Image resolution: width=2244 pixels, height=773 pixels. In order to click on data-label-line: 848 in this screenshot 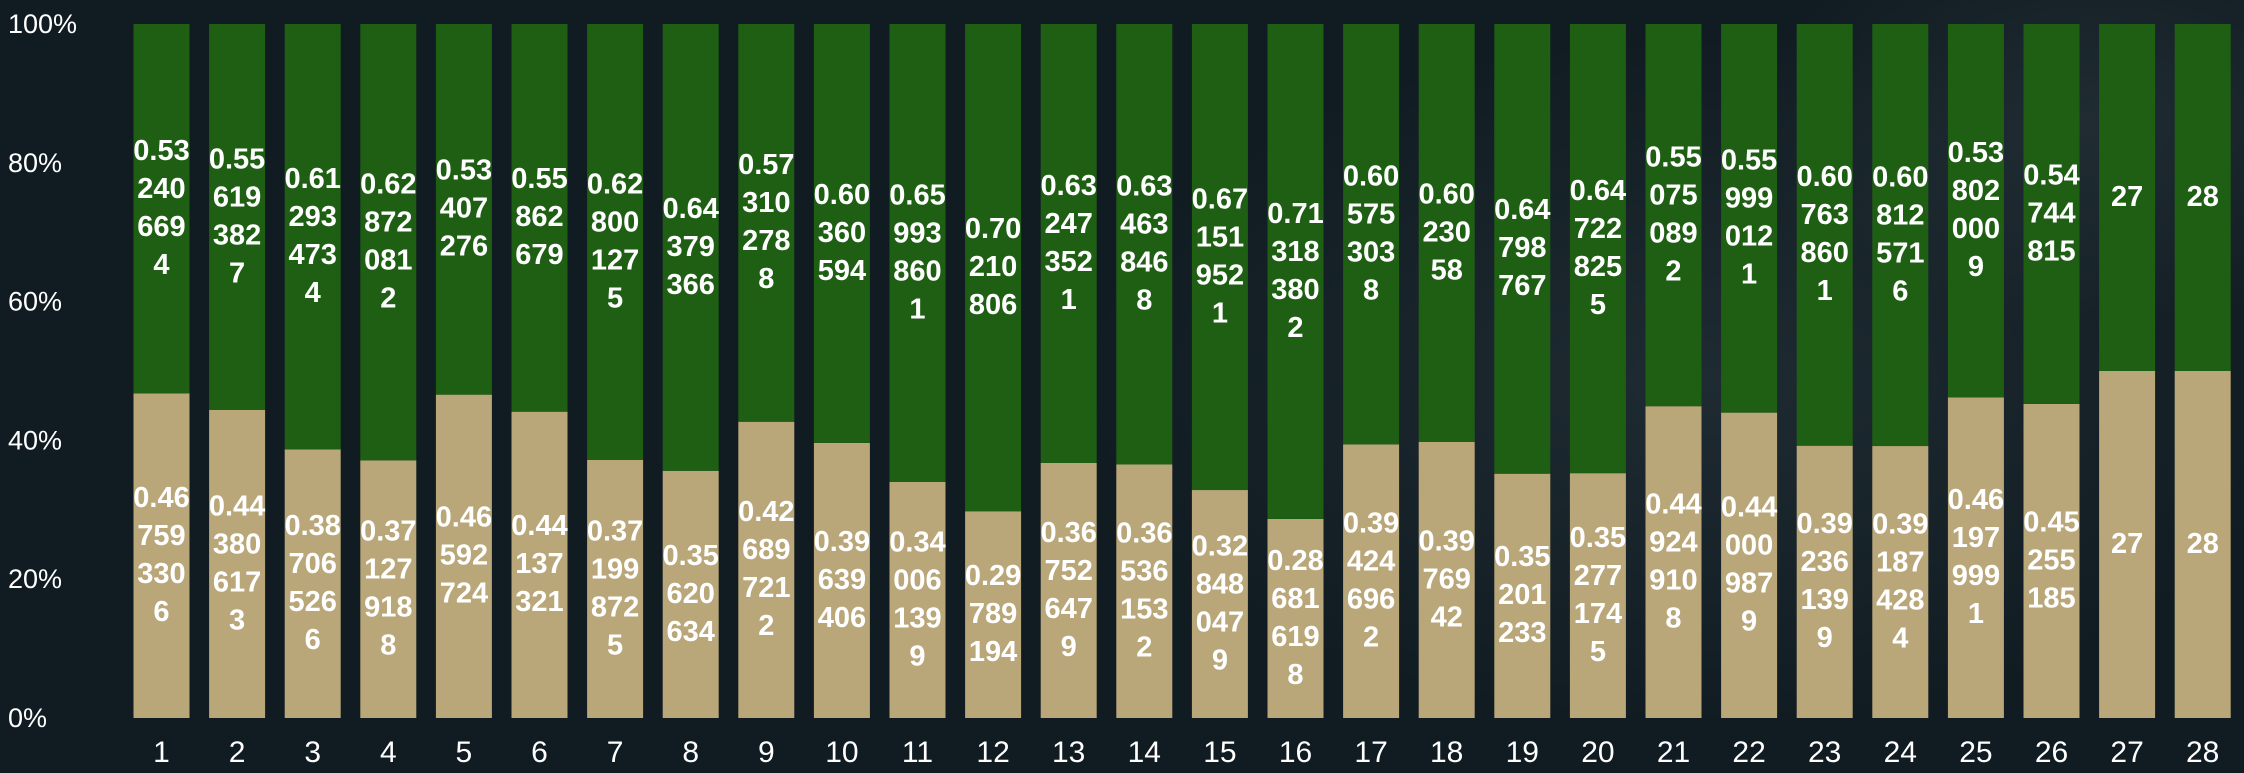, I will do `click(1220, 584)`.